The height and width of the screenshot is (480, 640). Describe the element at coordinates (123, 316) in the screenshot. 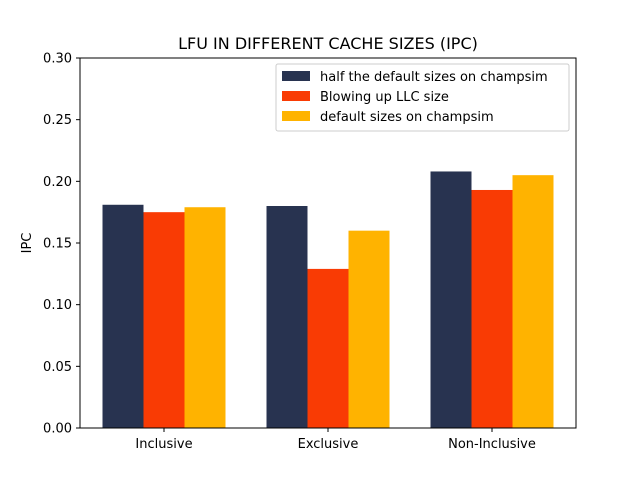

I see `bar-series-1-inclusive` at that location.